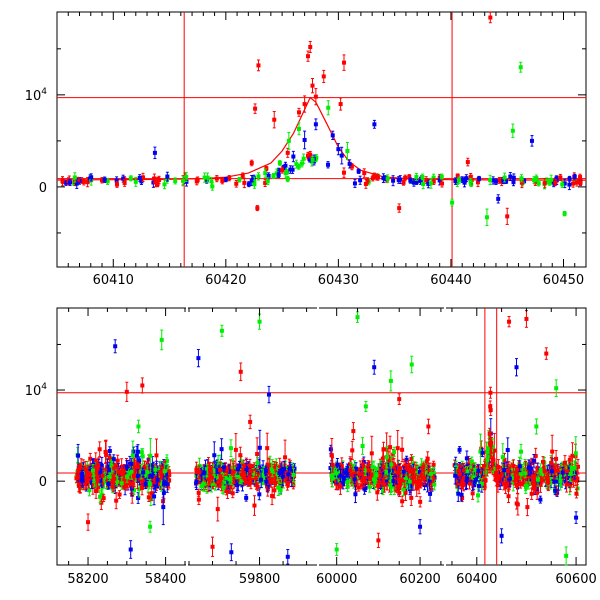 This screenshot has height=600, width=600. I want to click on top-xtick-label: 60410, so click(113, 280).